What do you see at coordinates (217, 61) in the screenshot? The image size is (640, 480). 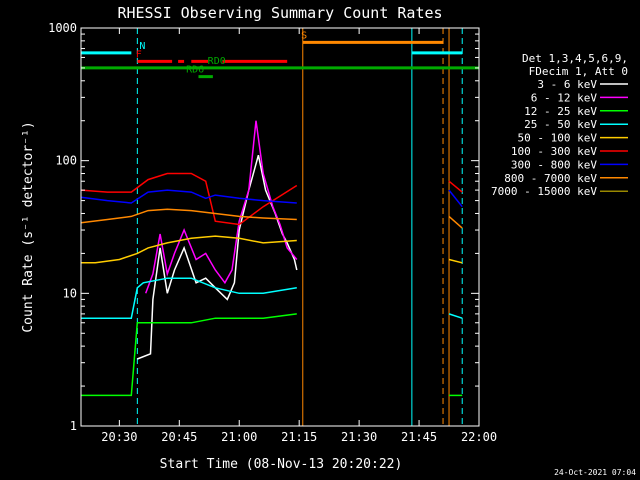 I see `flag-rd0-label: RD0` at bounding box center [217, 61].